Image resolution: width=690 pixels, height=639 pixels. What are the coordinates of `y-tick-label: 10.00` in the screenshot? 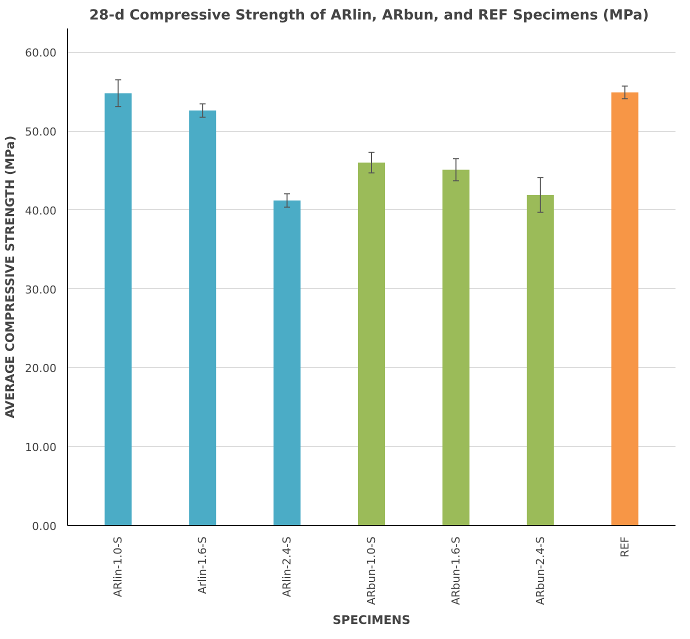 It's located at (41, 447).